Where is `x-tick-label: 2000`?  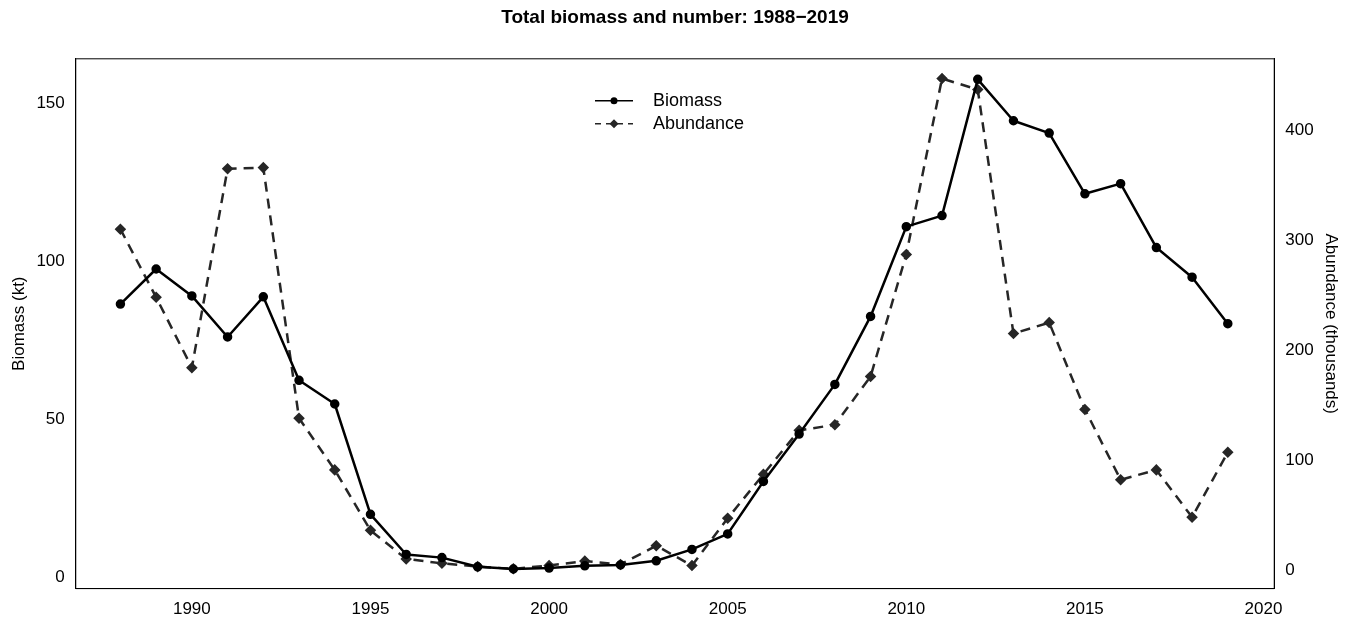 x-tick-label: 2000 is located at coordinates (549, 609).